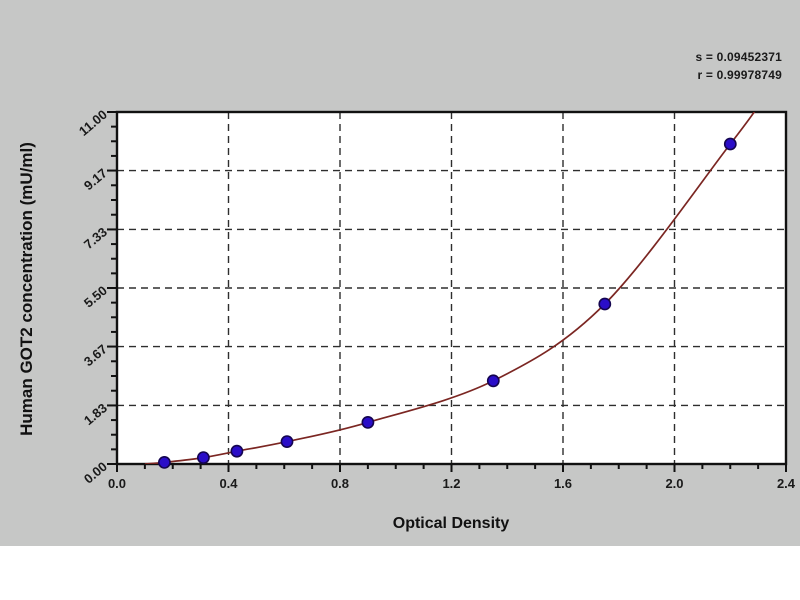 Image resolution: width=800 pixels, height=600 pixels. What do you see at coordinates (738, 57) in the screenshot?
I see `stat-s-value: s = 0.09452371` at bounding box center [738, 57].